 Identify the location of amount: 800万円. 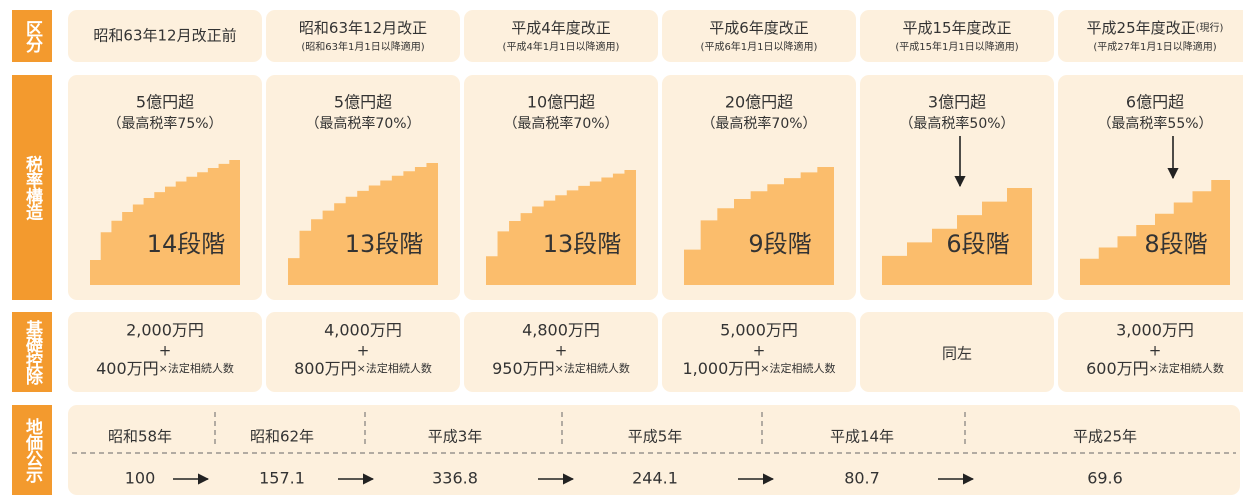
(325, 368).